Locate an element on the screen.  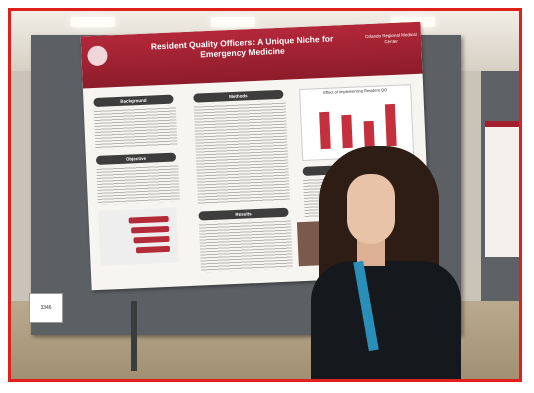
board-leg is located at coordinates (134, 336).